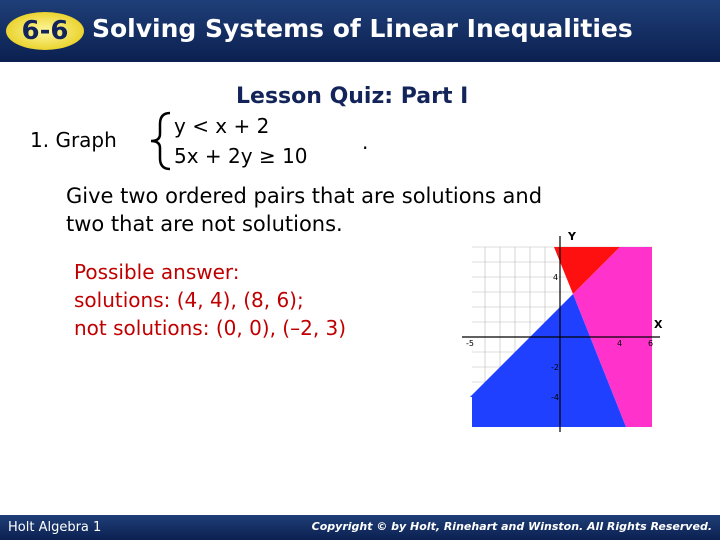  Describe the element at coordinates (555, 367) in the screenshot. I see `tick-label: -2` at that location.